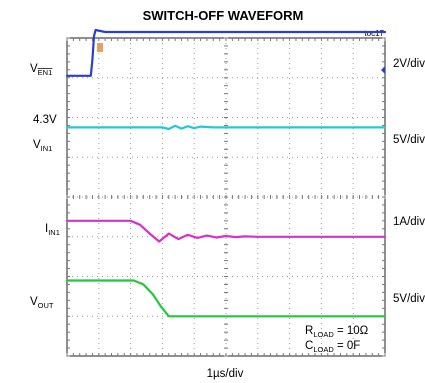 This screenshot has height=383, width=425. What do you see at coordinates (45, 120) in the screenshot?
I see `label-vin1-level: 4.3V` at bounding box center [45, 120].